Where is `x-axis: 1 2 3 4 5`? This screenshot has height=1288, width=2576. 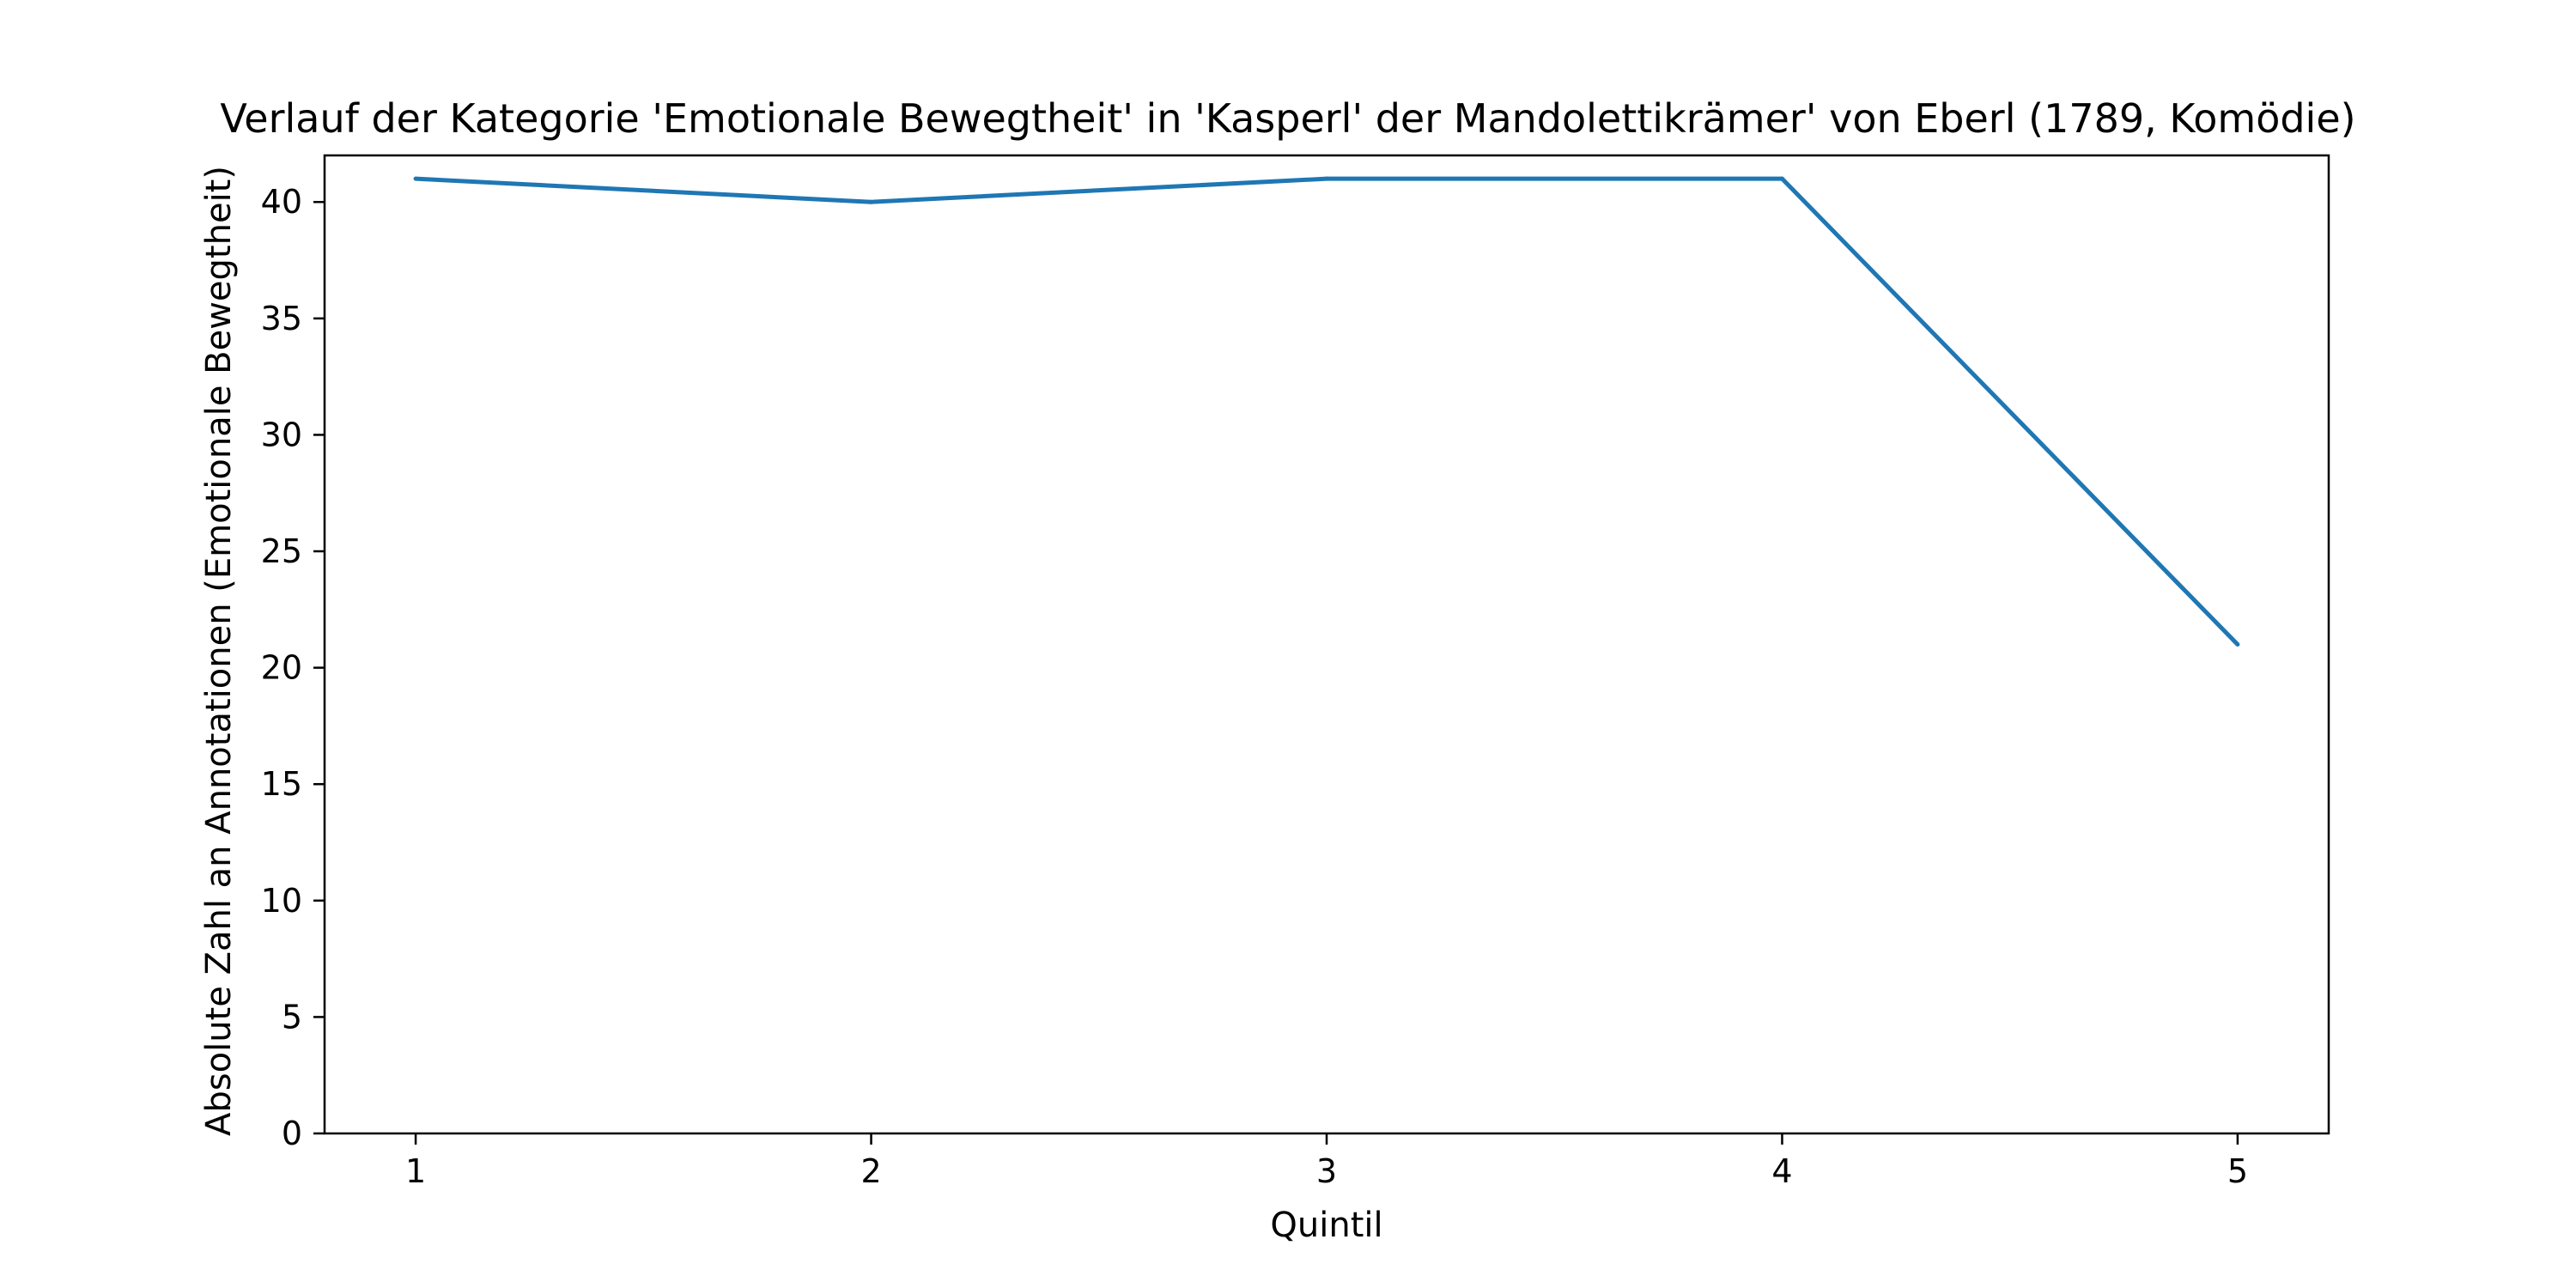
x-axis: 1 2 3 4 5 is located at coordinates (1327, 1162).